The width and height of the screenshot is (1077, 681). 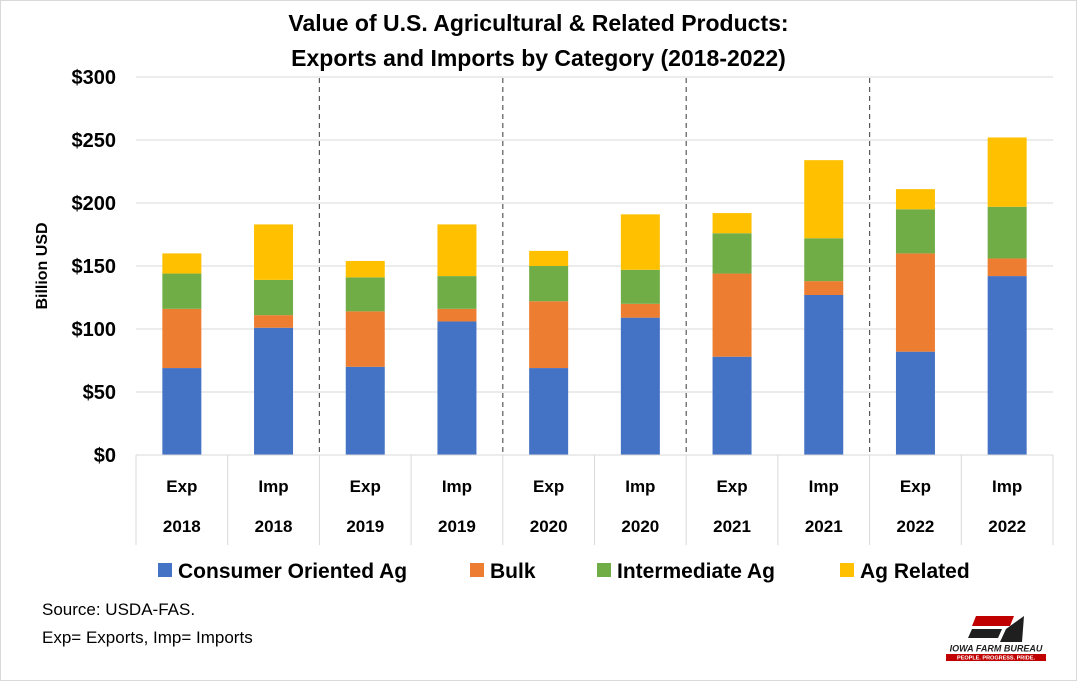 I want to click on legend-label: Intermediate Ag, so click(x=696, y=571).